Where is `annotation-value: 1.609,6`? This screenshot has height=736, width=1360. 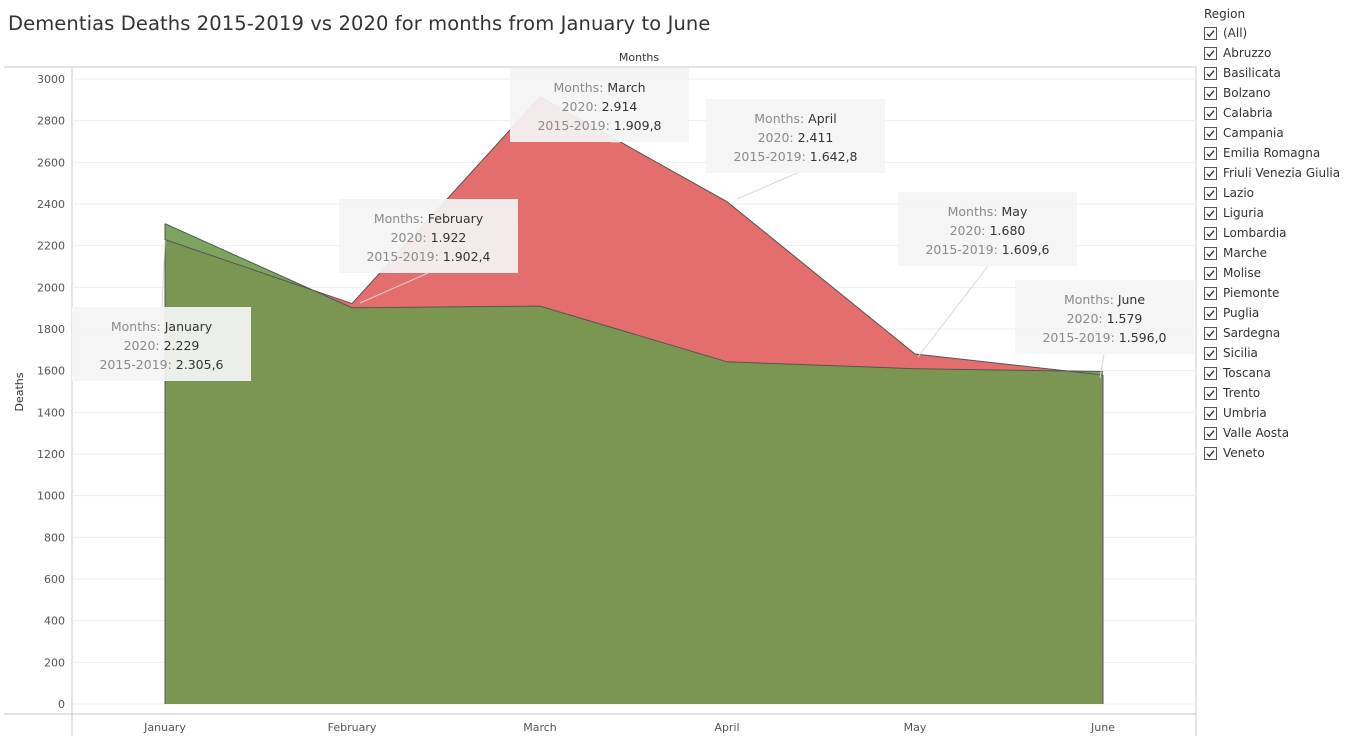
annotation-value: 1.609,6 is located at coordinates (1026, 249).